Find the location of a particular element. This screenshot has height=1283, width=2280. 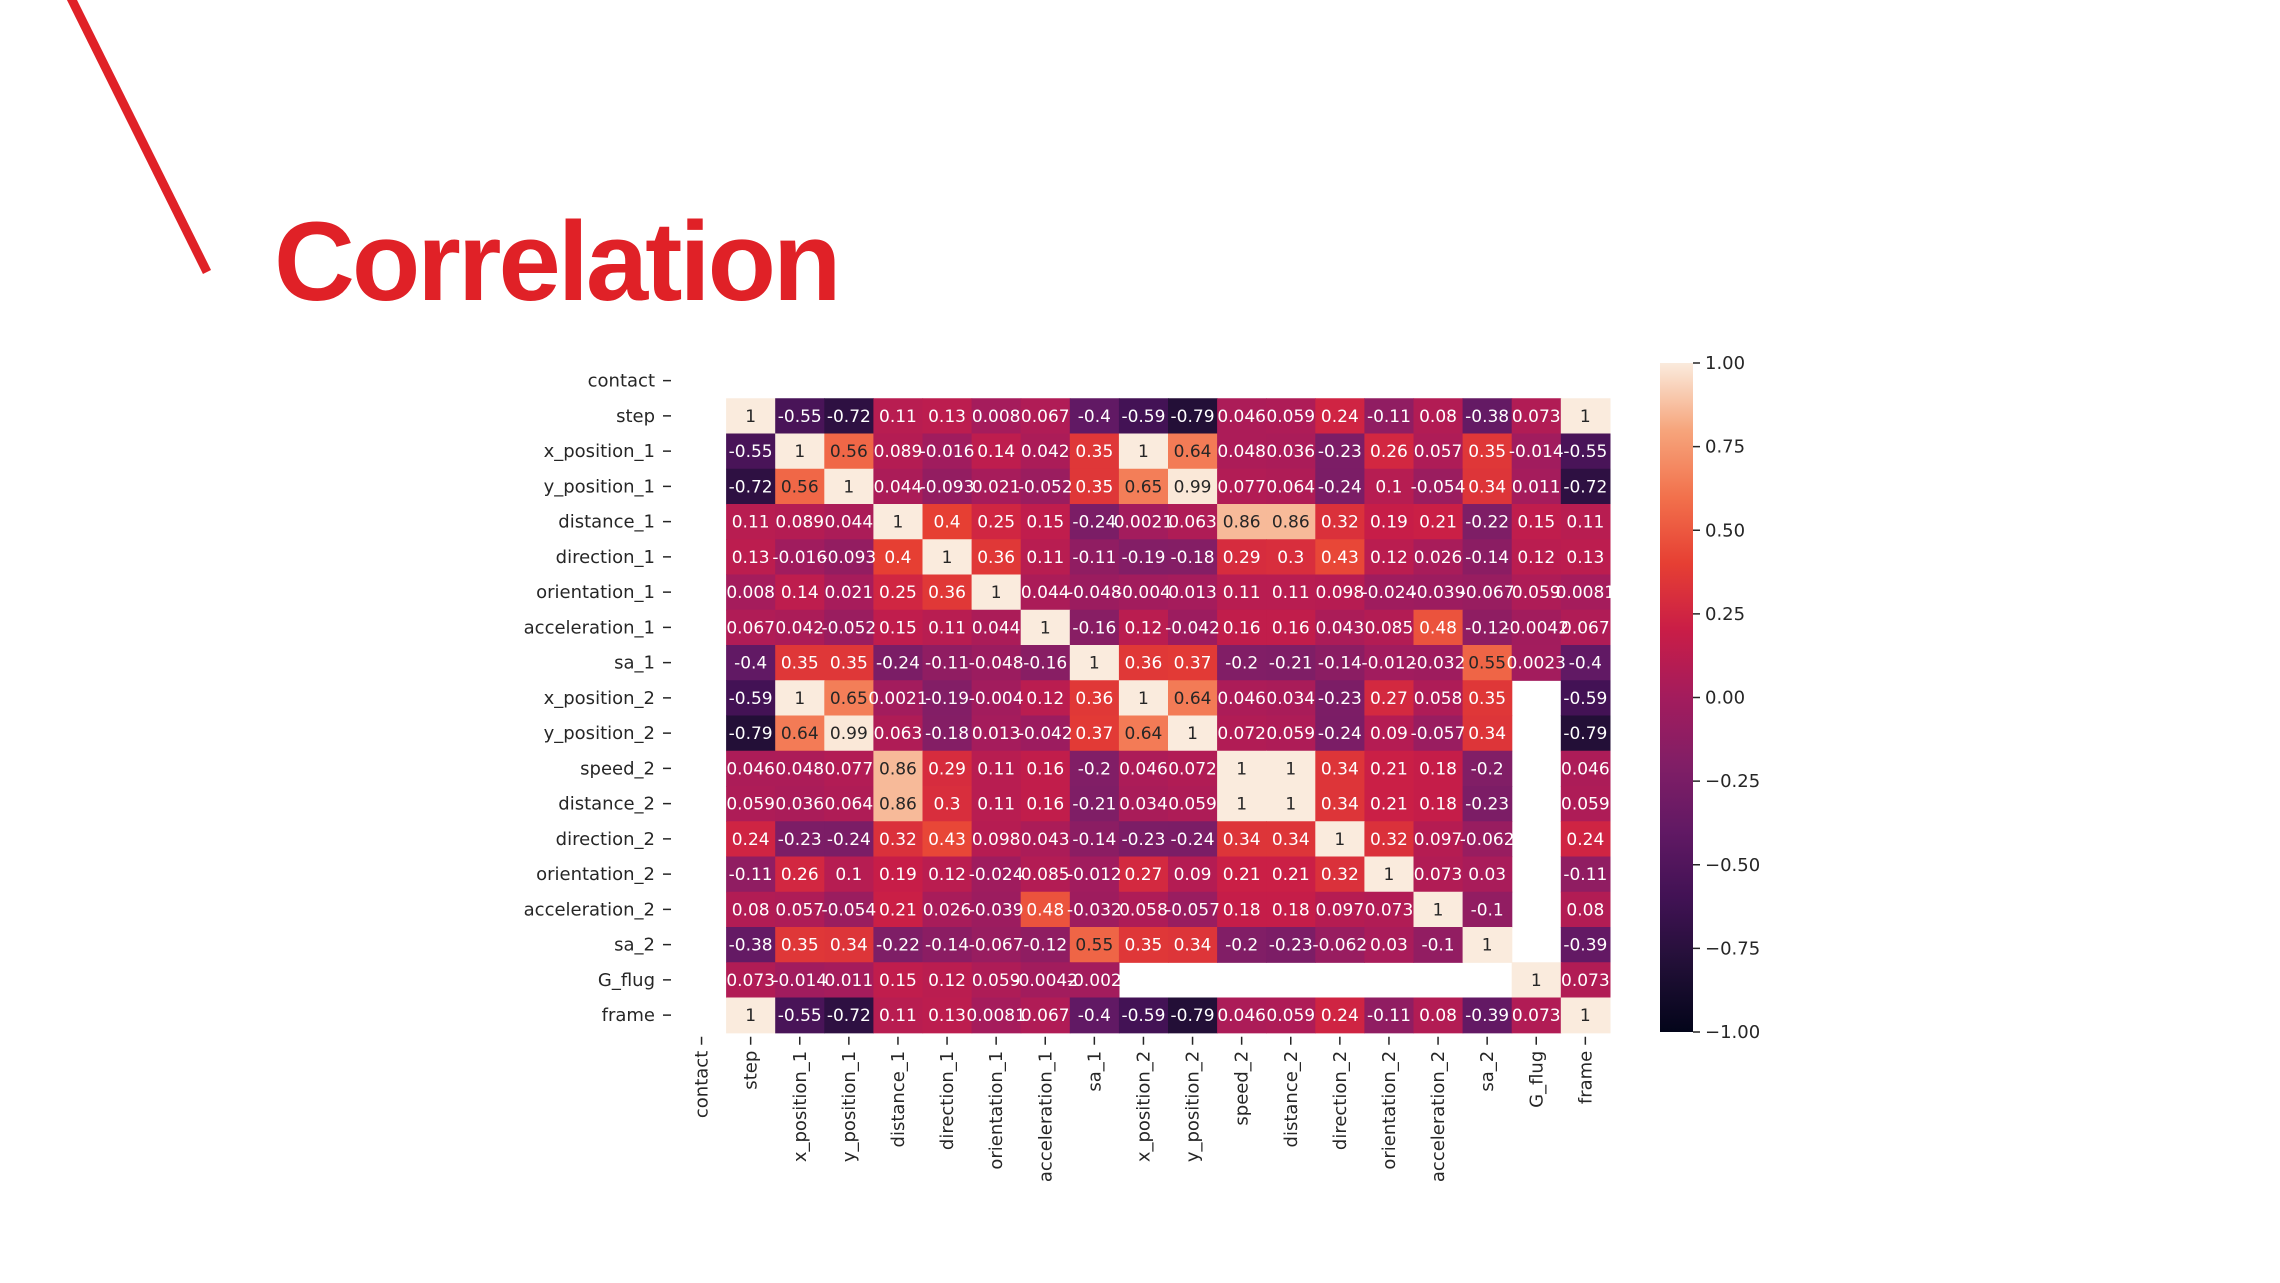

cell-annotation: -0.38 is located at coordinates (751, 946).